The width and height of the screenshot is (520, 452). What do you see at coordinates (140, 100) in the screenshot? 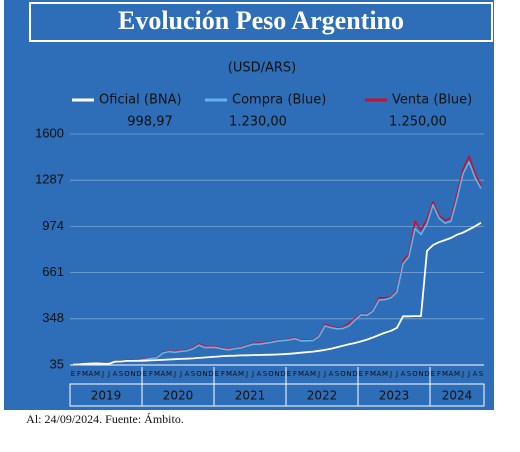
I see `legend-label: Oficial (BNA)` at bounding box center [140, 100].